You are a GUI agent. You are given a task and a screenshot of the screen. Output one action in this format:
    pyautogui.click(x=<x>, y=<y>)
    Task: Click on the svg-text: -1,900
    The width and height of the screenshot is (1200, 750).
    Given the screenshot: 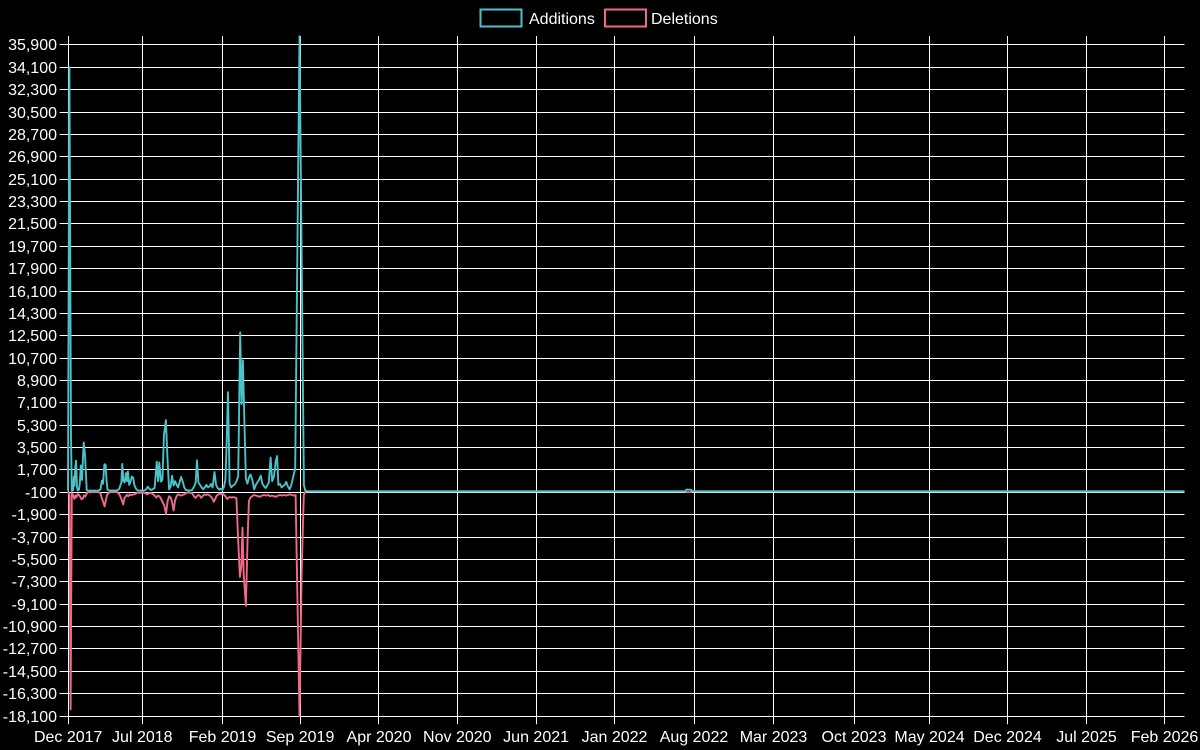 What is the action you would take?
    pyautogui.click(x=34, y=515)
    